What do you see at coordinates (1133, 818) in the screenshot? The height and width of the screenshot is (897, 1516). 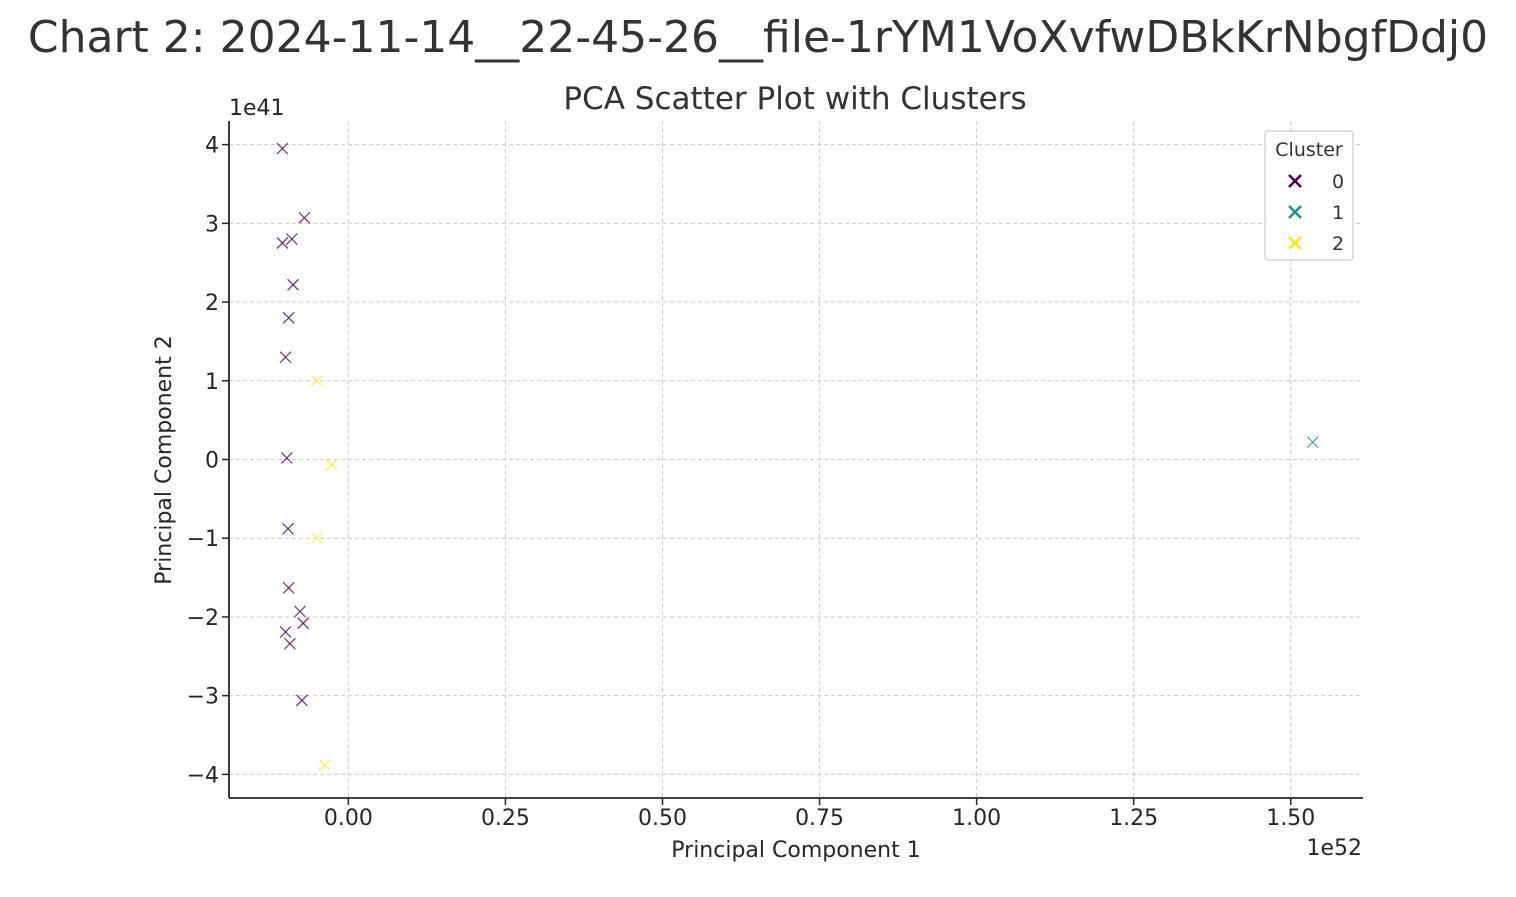 I see `x-tick-label: 1.25` at bounding box center [1133, 818].